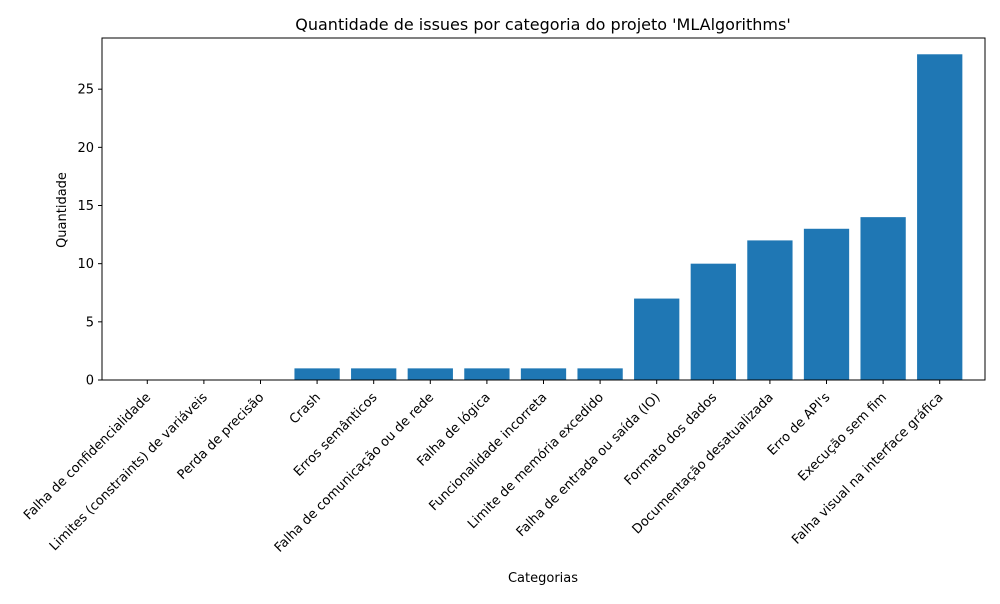 The width and height of the screenshot is (1000, 604). What do you see at coordinates (85, 264) in the screenshot?
I see `y-tick-label: 10` at bounding box center [85, 264].